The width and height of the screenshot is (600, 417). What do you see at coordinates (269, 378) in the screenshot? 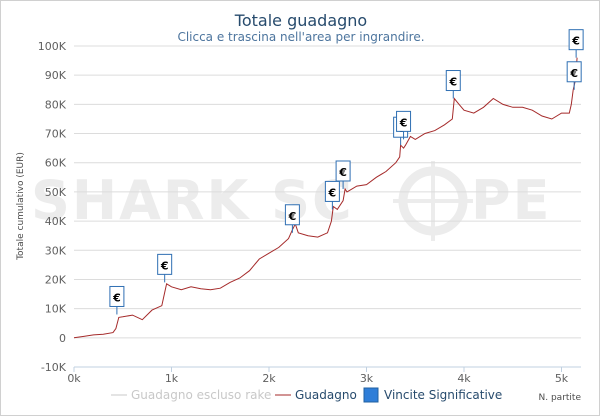
I see `x-tick-label: 2k` at bounding box center [269, 378].